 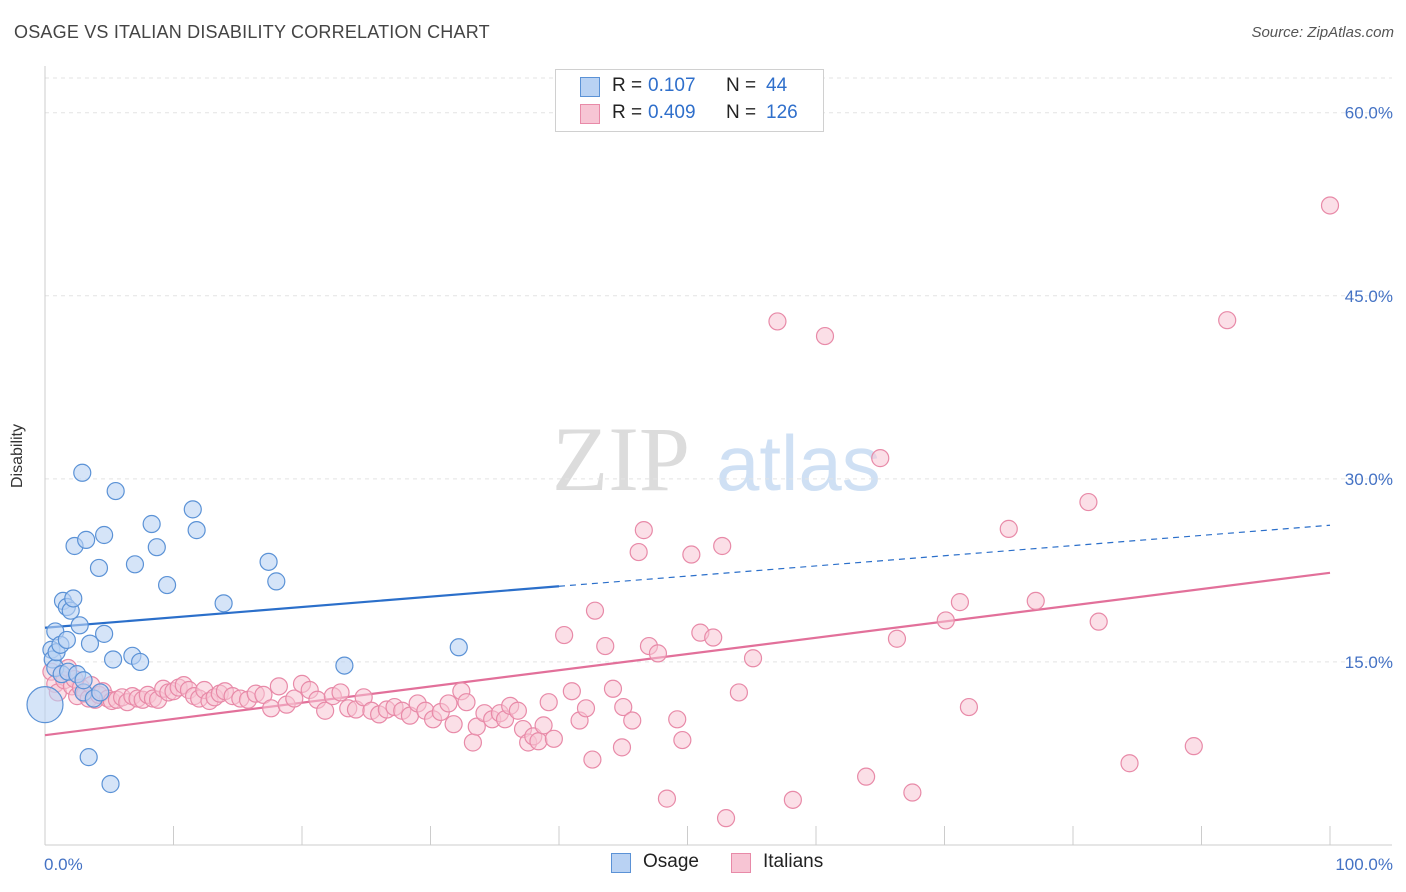 What do you see at coordinates (627, 112) in the screenshot?
I see `legend-r-label: R =` at bounding box center [627, 112].